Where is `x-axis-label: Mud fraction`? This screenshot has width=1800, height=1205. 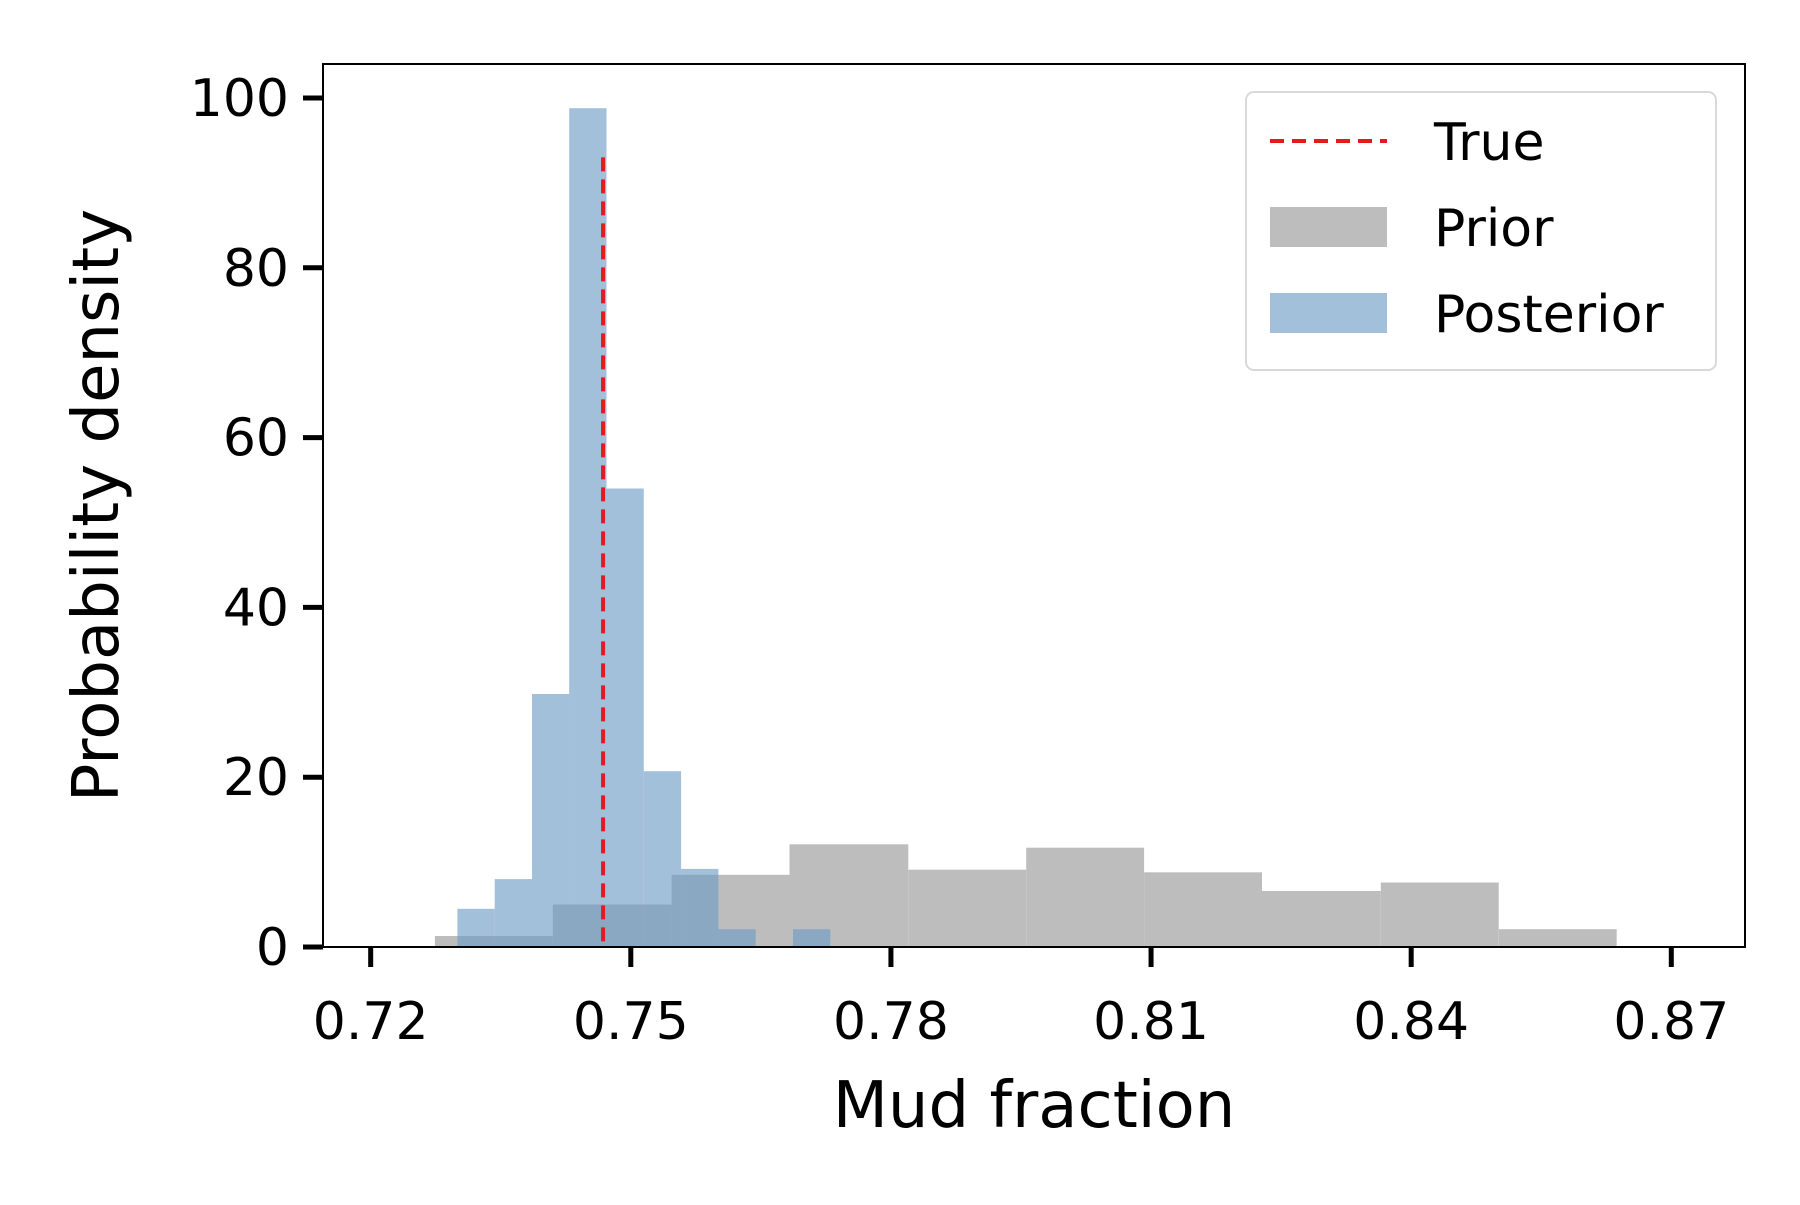
x-axis-label: Mud fraction is located at coordinates (1034, 1106).